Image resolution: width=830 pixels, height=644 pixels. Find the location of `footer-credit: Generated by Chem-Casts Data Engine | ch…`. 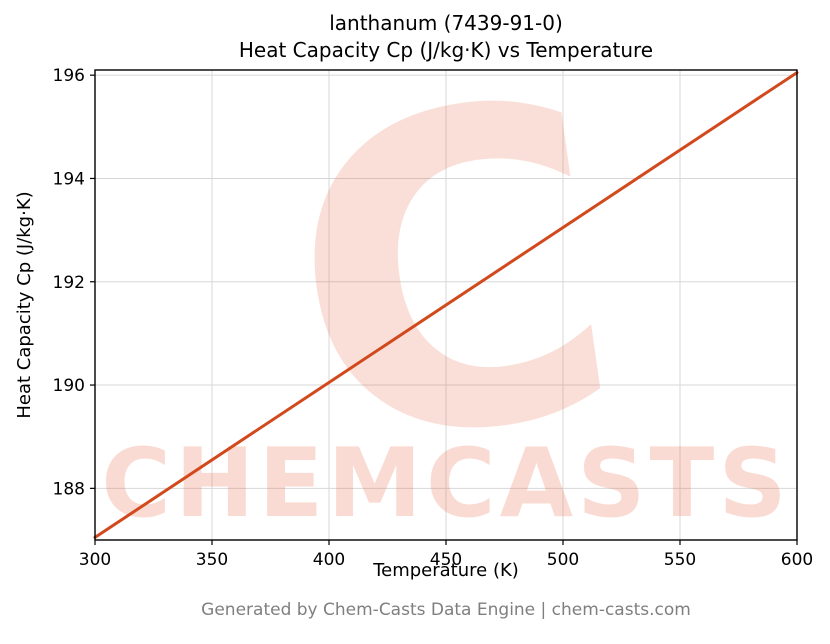

footer-credit: Generated by Chem-Casts Data Engine | ch… is located at coordinates (446, 610).